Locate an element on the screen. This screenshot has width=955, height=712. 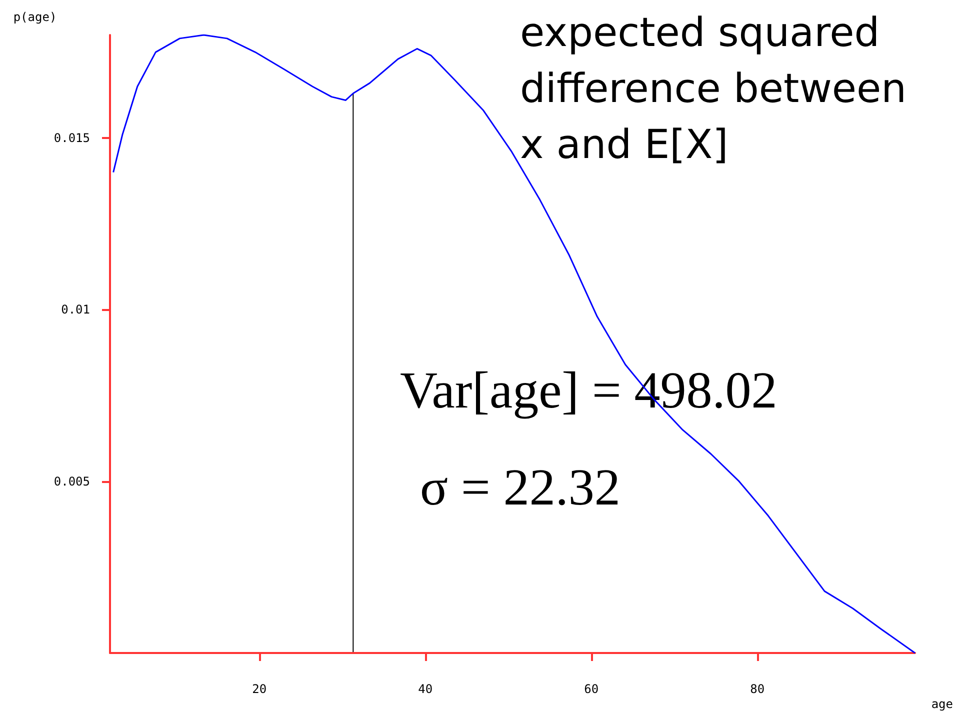
x-tick-label: 20 is located at coordinates (259, 689).